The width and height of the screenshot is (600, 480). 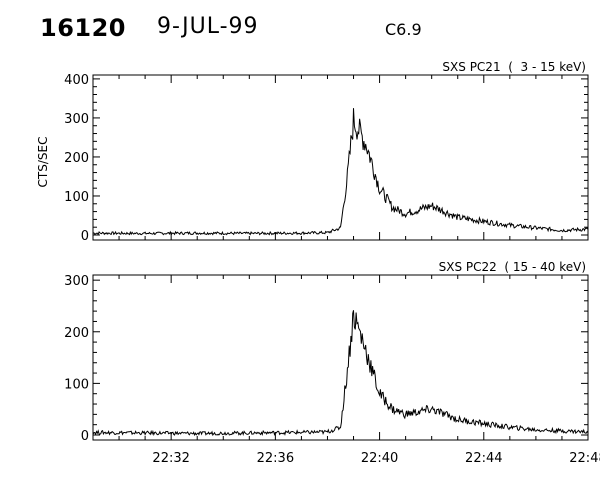 What do you see at coordinates (76, 80) in the screenshot?
I see `y-tick-label: 400` at bounding box center [76, 80].